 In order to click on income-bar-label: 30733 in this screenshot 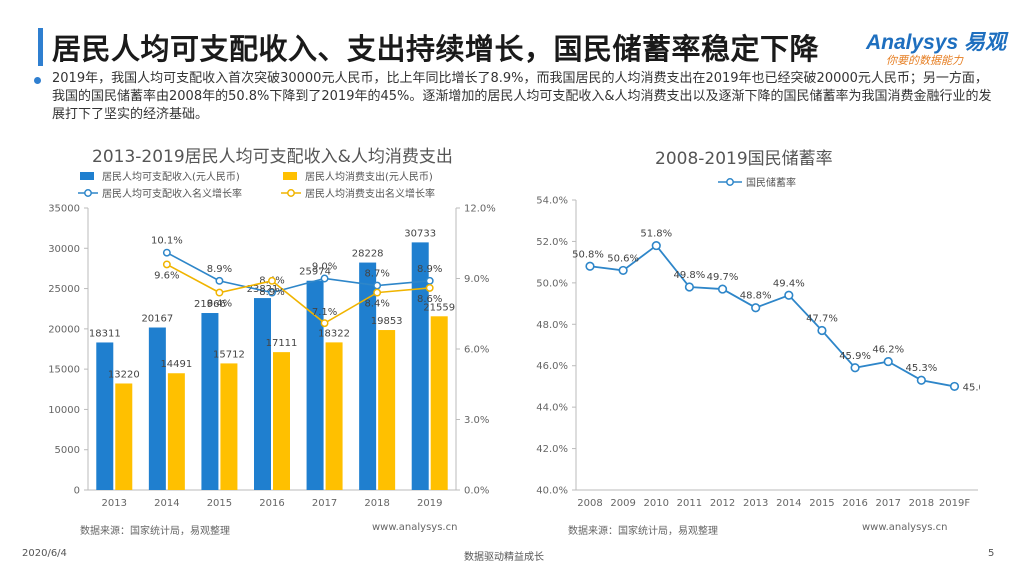, I will do `click(420, 233)`.